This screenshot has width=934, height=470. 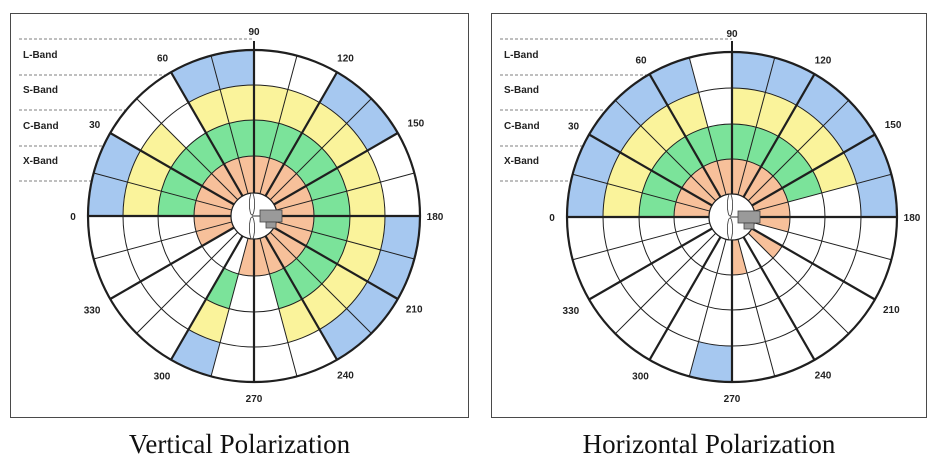 What do you see at coordinates (574, 127) in the screenshot?
I see `angle-label: 30` at bounding box center [574, 127].